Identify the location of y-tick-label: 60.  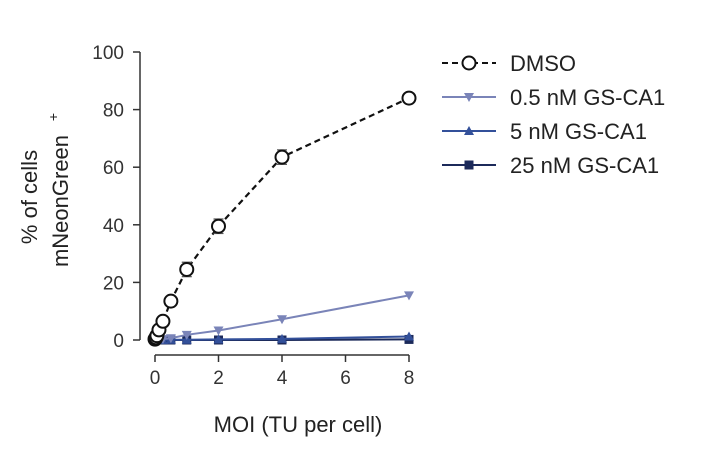
(113, 168).